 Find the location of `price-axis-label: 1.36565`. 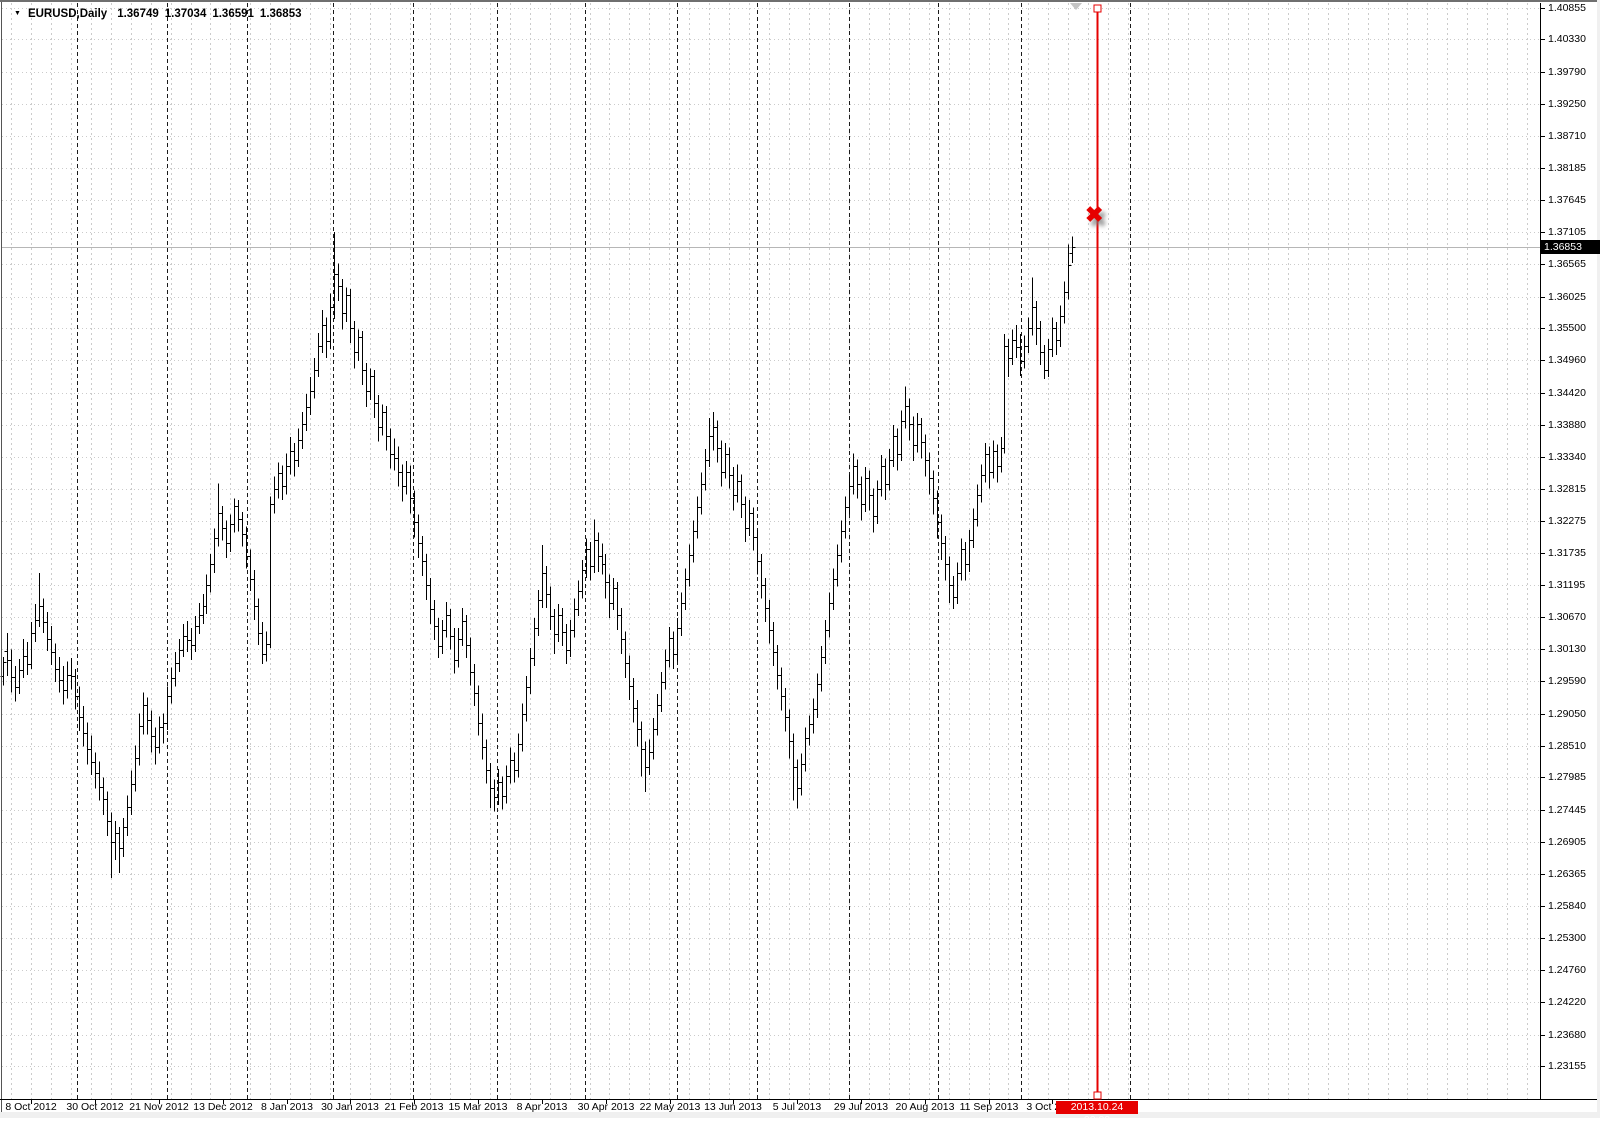

price-axis-label: 1.36565 is located at coordinates (1567, 264).